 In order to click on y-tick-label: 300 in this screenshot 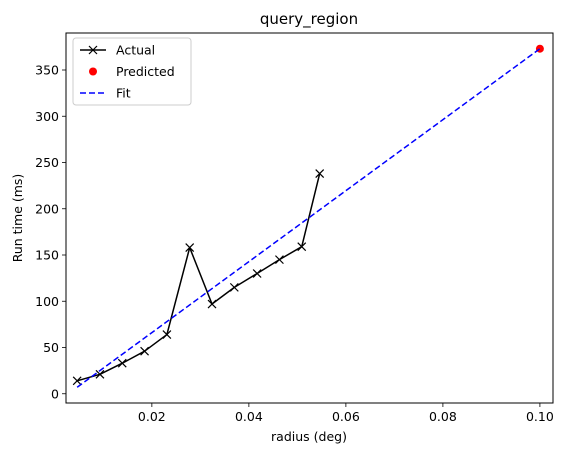, I will do `click(47, 116)`.